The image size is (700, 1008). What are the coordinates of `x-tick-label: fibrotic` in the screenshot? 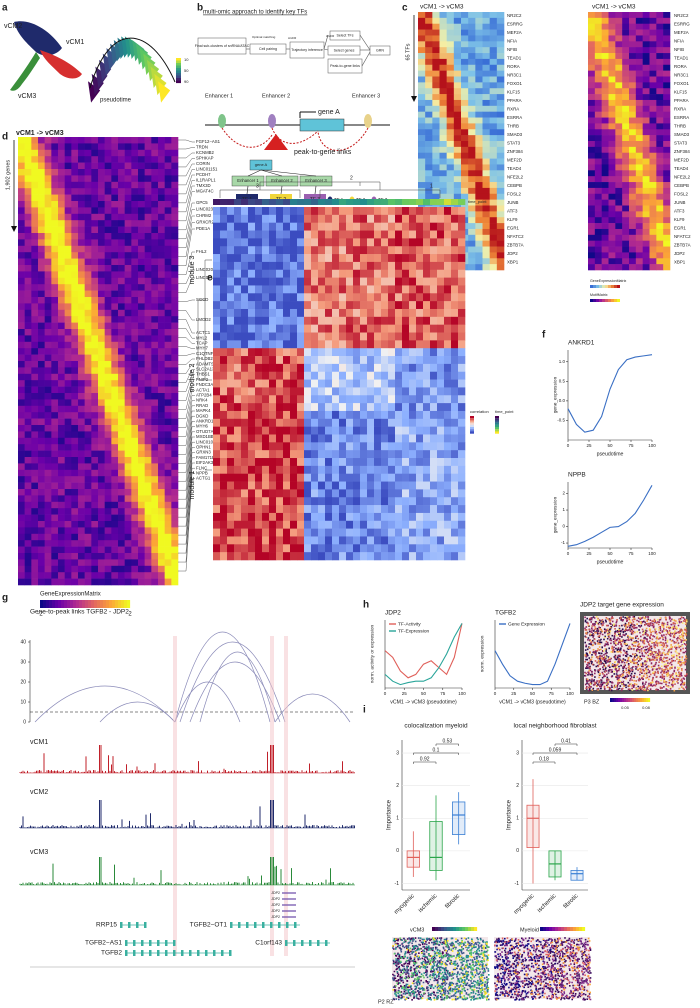 It's located at (571, 901).